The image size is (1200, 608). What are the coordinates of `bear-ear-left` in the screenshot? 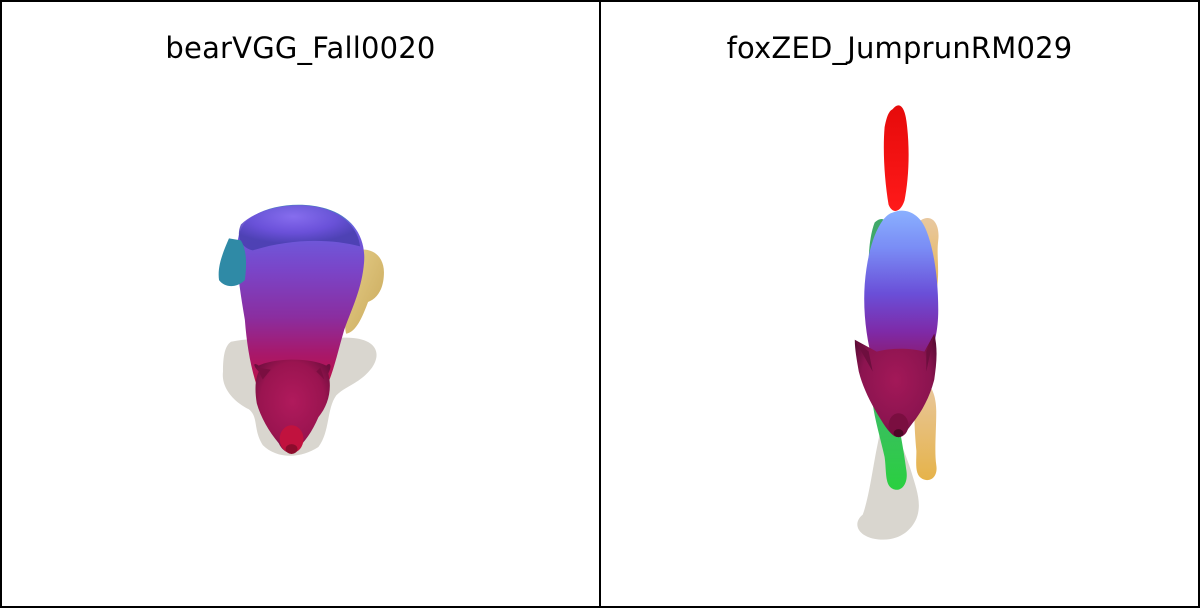 It's located at (263, 373).